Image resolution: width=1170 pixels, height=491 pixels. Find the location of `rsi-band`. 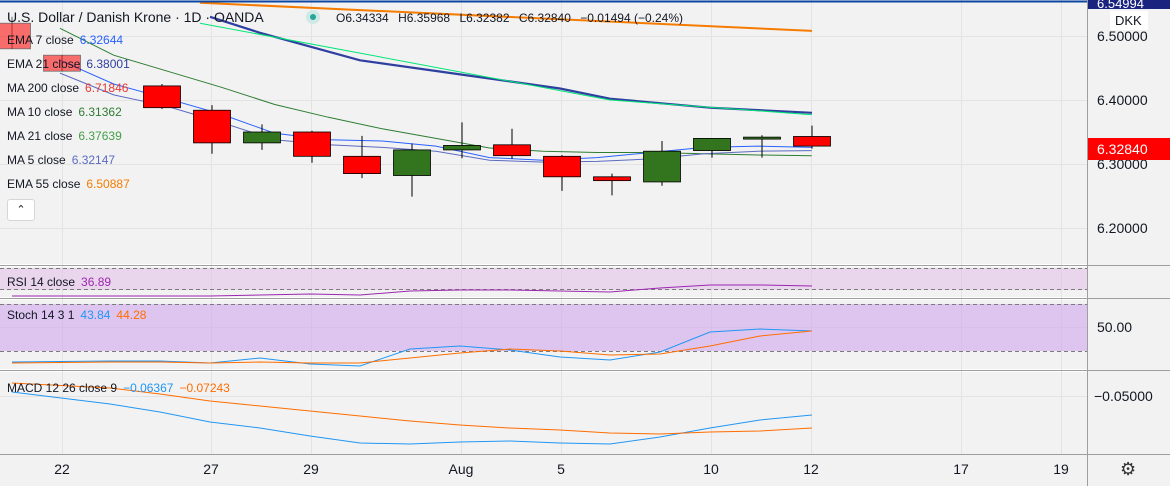

rsi-band is located at coordinates (543, 279).